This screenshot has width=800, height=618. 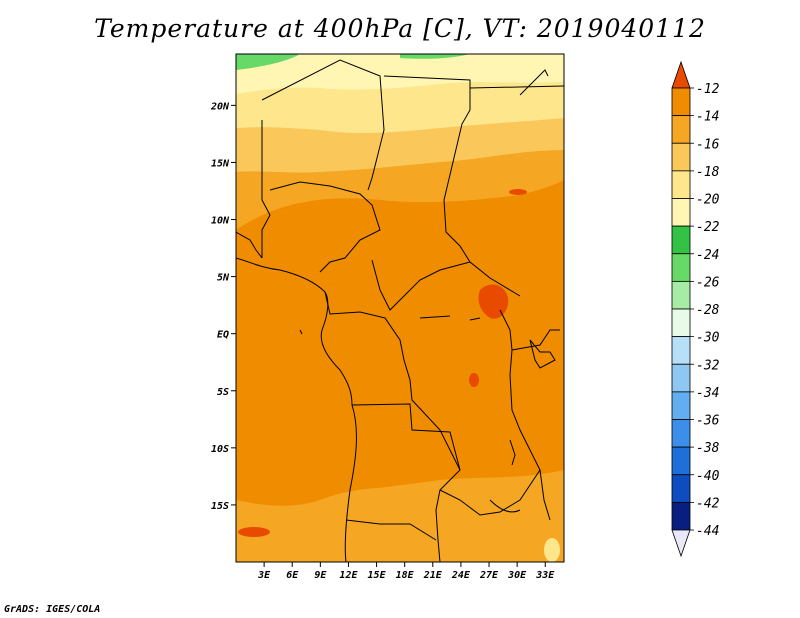 I want to click on lon-tick-label: 12E, so click(x=348, y=575).